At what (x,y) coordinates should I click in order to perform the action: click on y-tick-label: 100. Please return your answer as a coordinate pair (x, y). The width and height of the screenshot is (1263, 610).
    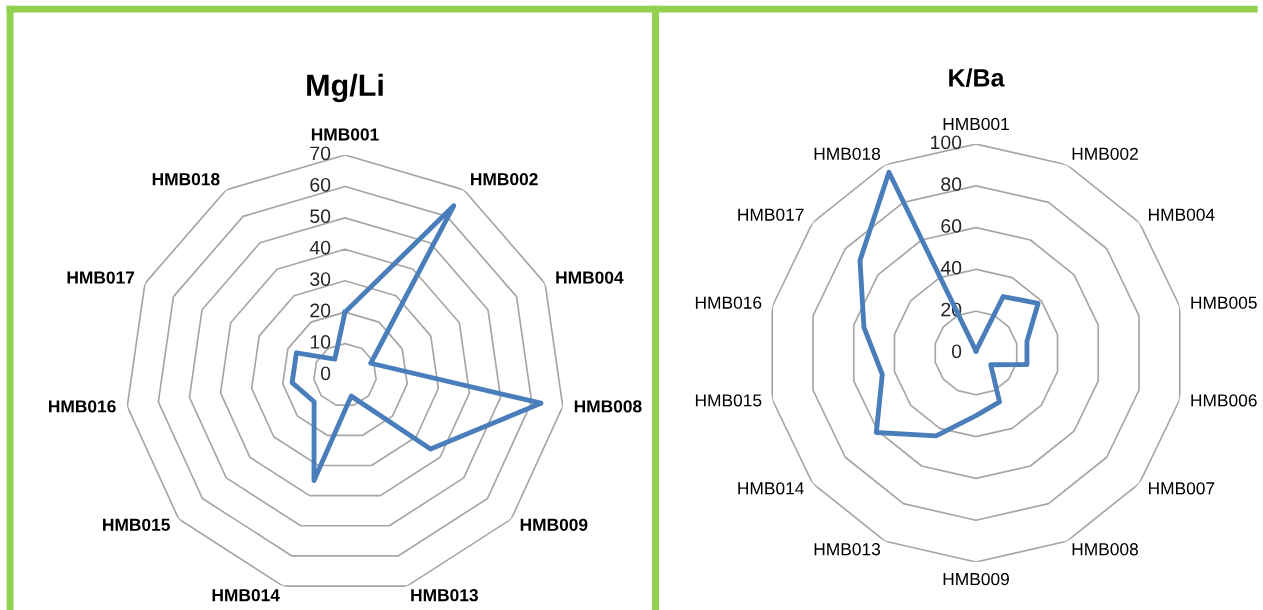
    Looking at the image, I should click on (946, 142).